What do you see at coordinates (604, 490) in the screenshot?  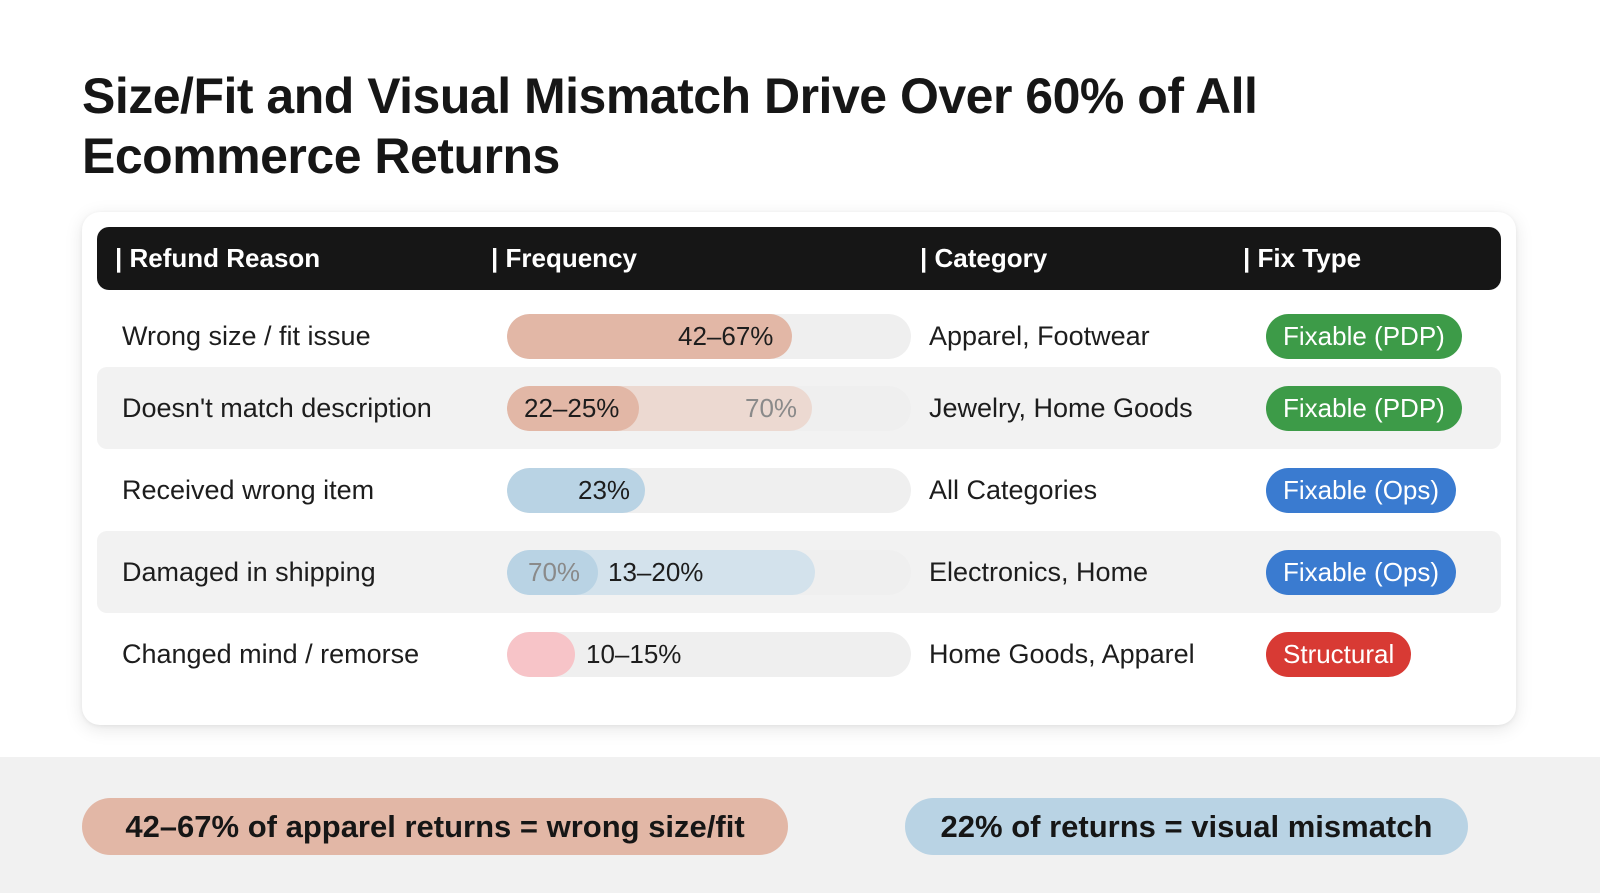 I see `frequency-label: 23%` at bounding box center [604, 490].